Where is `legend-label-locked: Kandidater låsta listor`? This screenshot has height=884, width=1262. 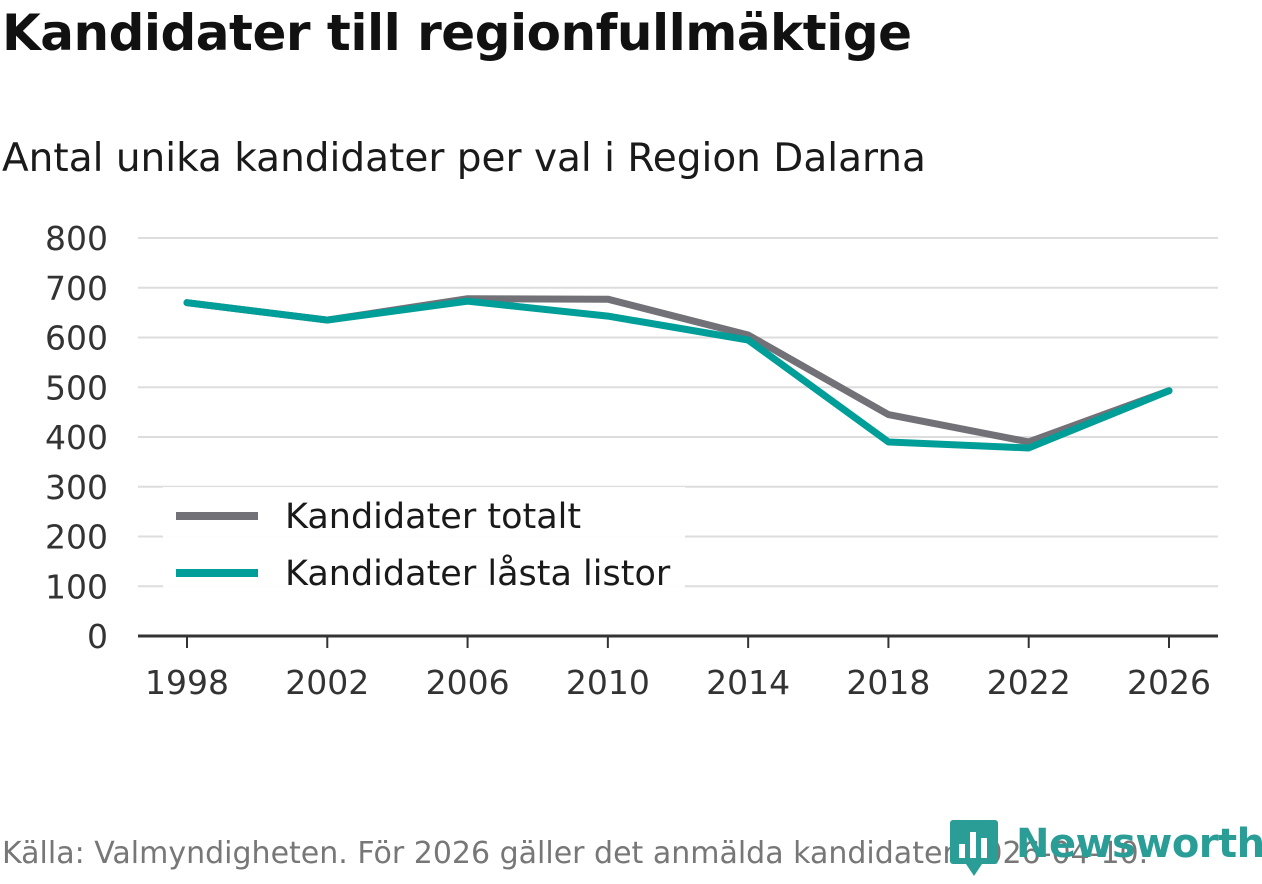 legend-label-locked: Kandidater låsta listor is located at coordinates (478, 573).